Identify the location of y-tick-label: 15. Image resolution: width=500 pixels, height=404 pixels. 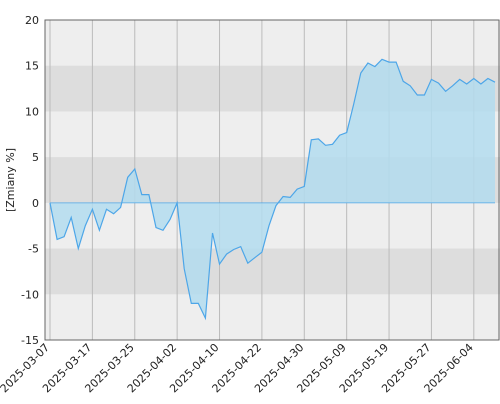
(32, 66).